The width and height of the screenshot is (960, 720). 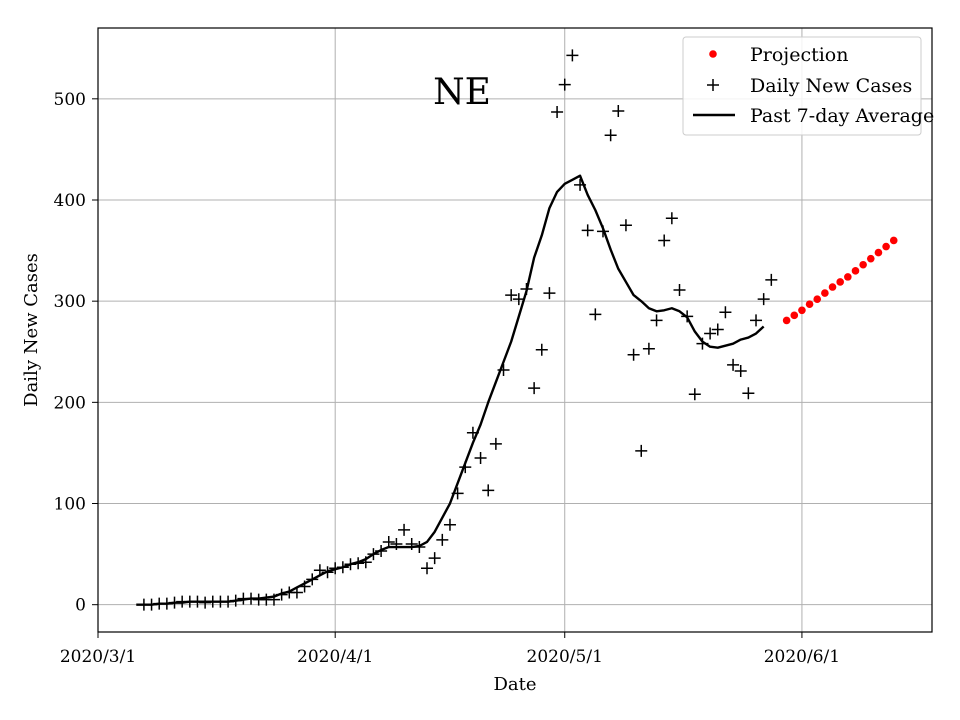 What do you see at coordinates (335, 657) in the screenshot?
I see `x-tick-label: 2020/4/1` at bounding box center [335, 657].